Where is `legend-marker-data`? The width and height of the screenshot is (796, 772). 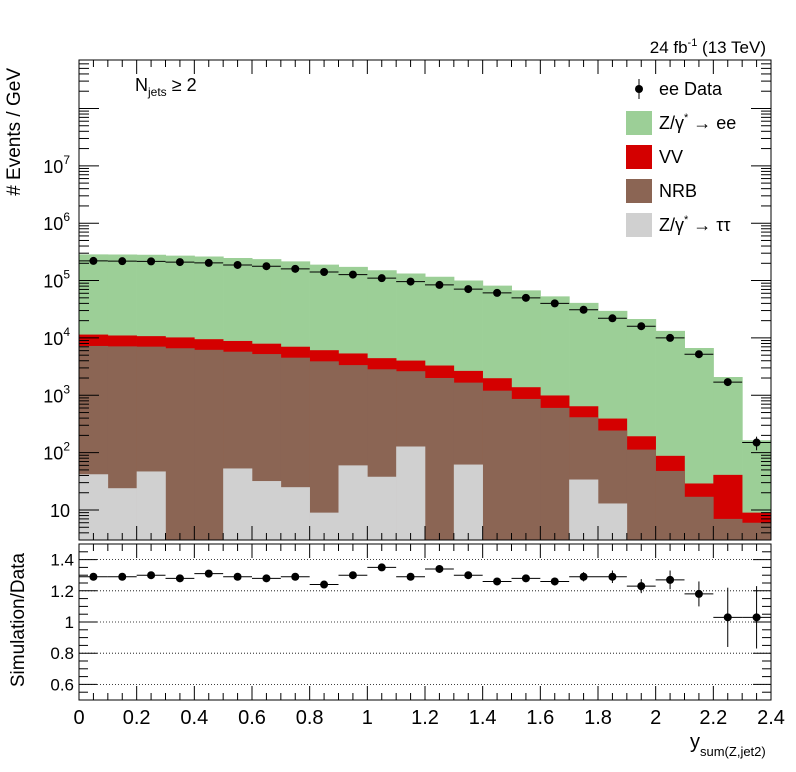 legend-marker-data is located at coordinates (639, 89).